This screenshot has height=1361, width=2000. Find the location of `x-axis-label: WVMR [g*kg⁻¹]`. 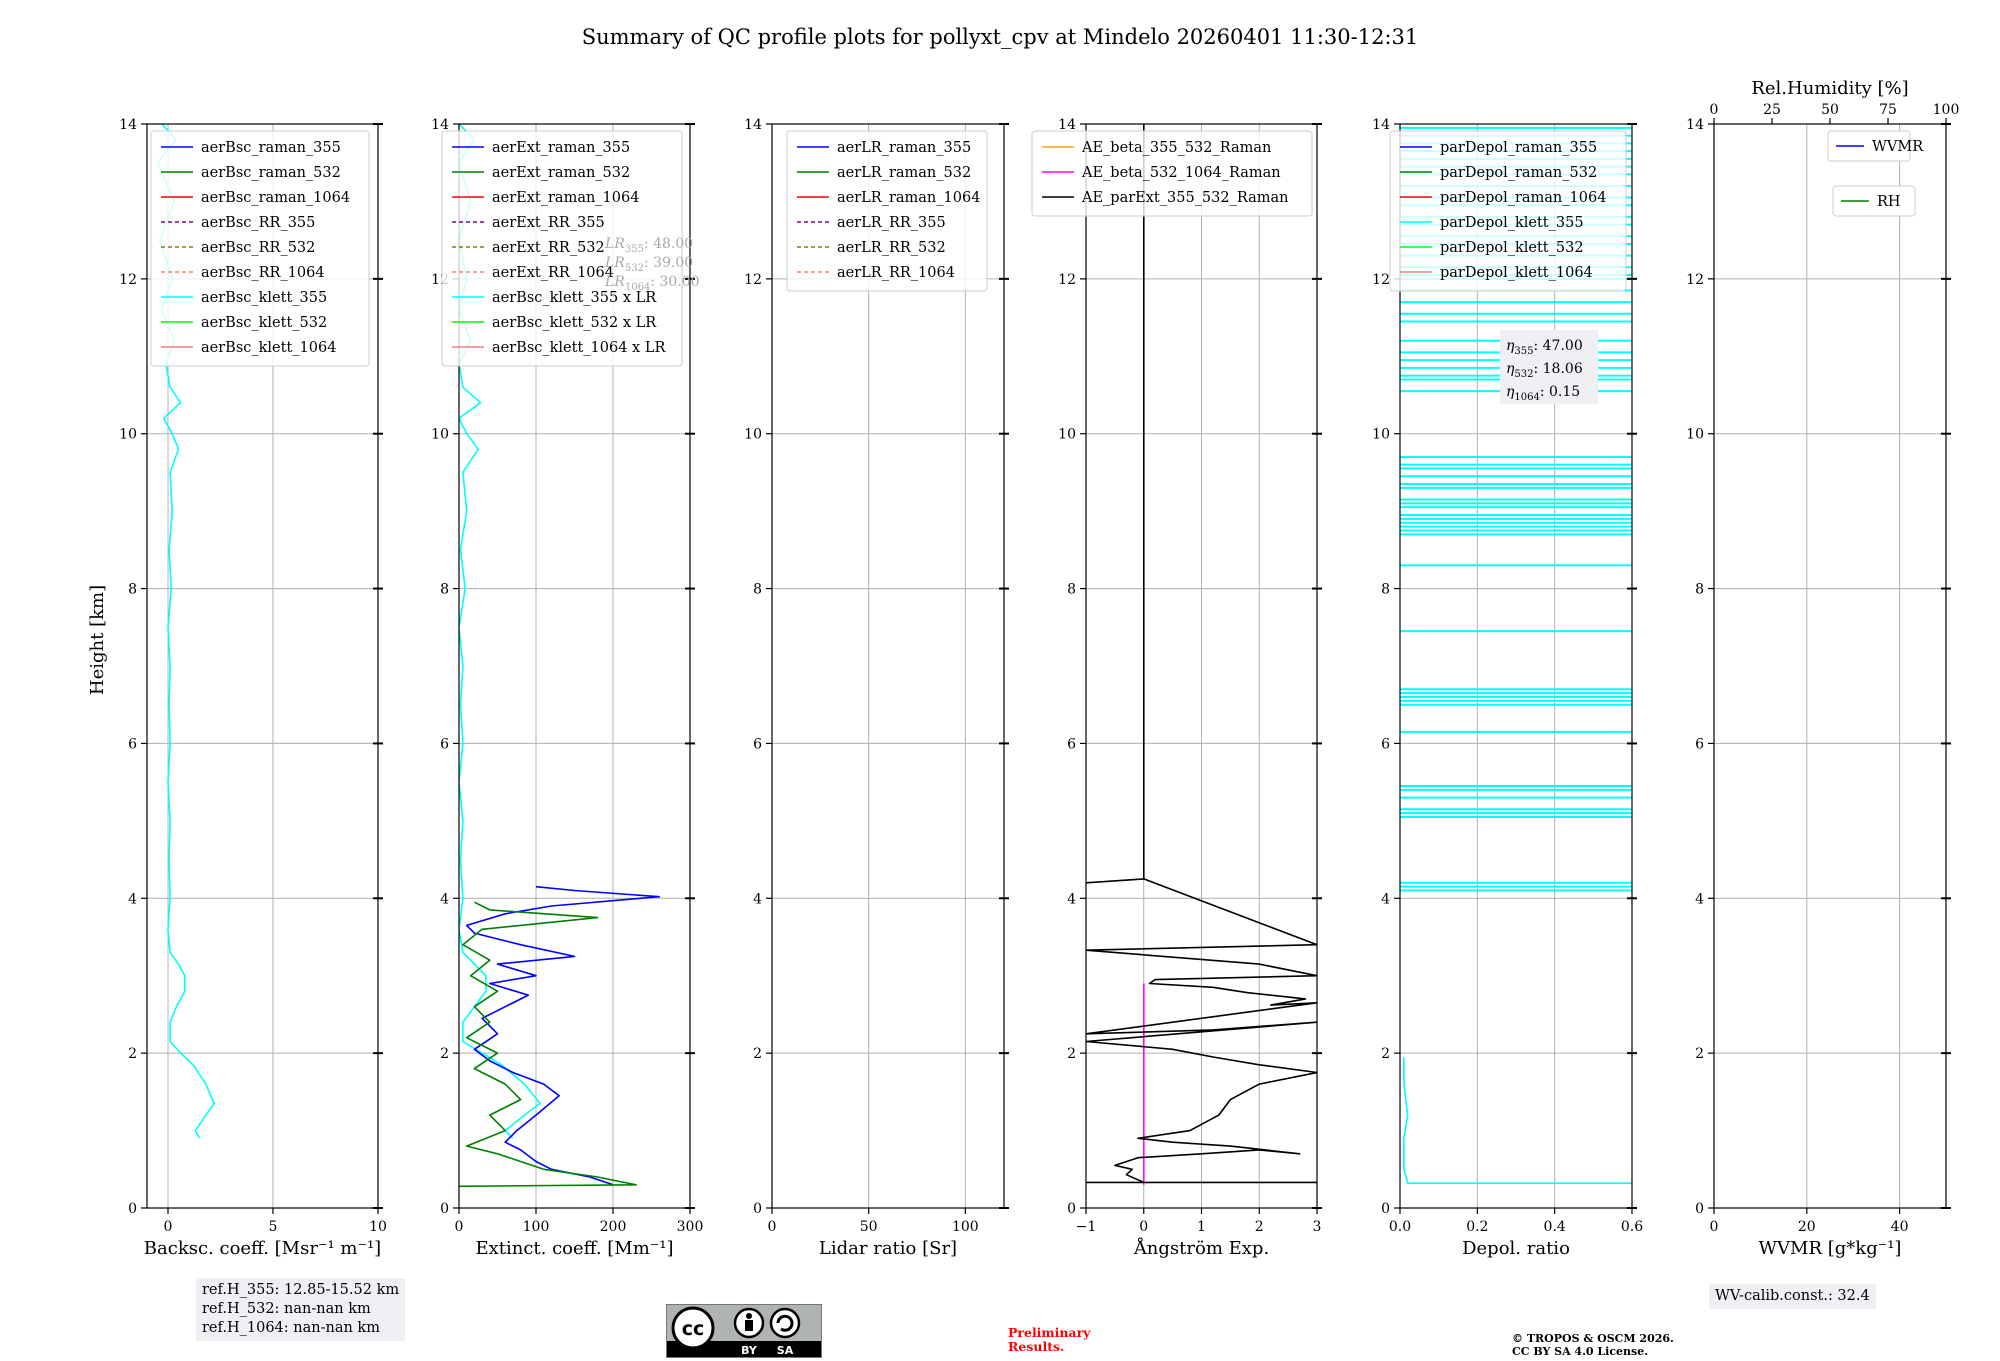

x-axis-label: WVMR [g*kg⁻¹] is located at coordinates (1830, 1248).